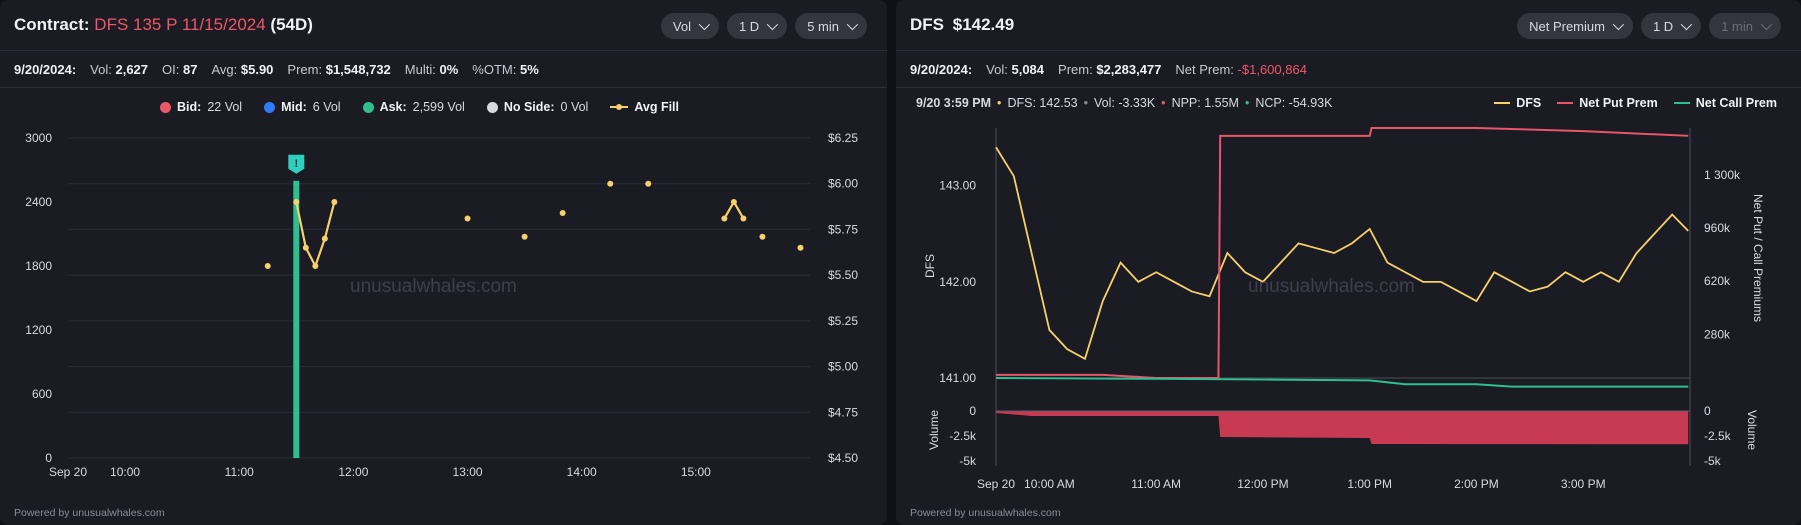 This screenshot has width=1801, height=525. Describe the element at coordinates (505, 69) in the screenshot. I see `stat-otm: %OTM: 5%` at that location.